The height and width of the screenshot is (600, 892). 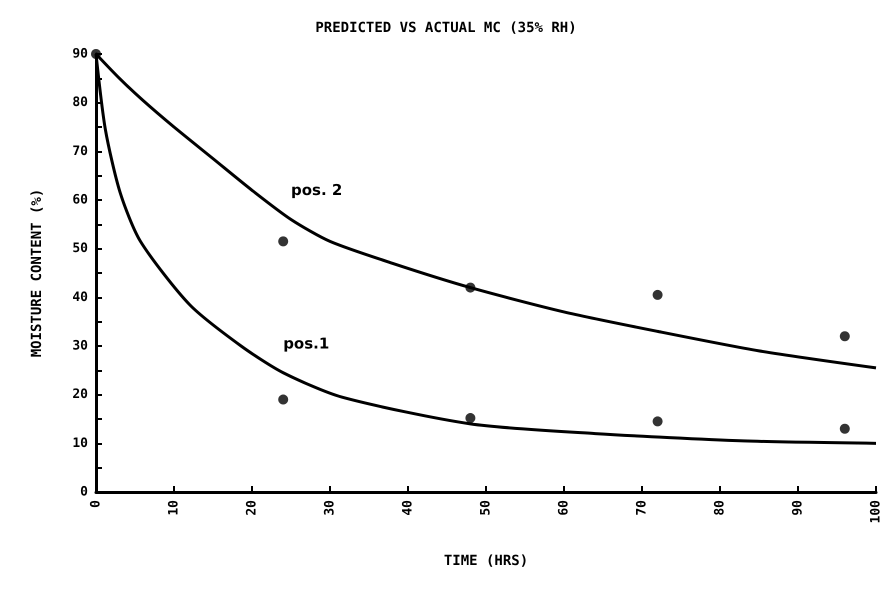 I want to click on x-tick-label: 100, so click(x=876, y=512).